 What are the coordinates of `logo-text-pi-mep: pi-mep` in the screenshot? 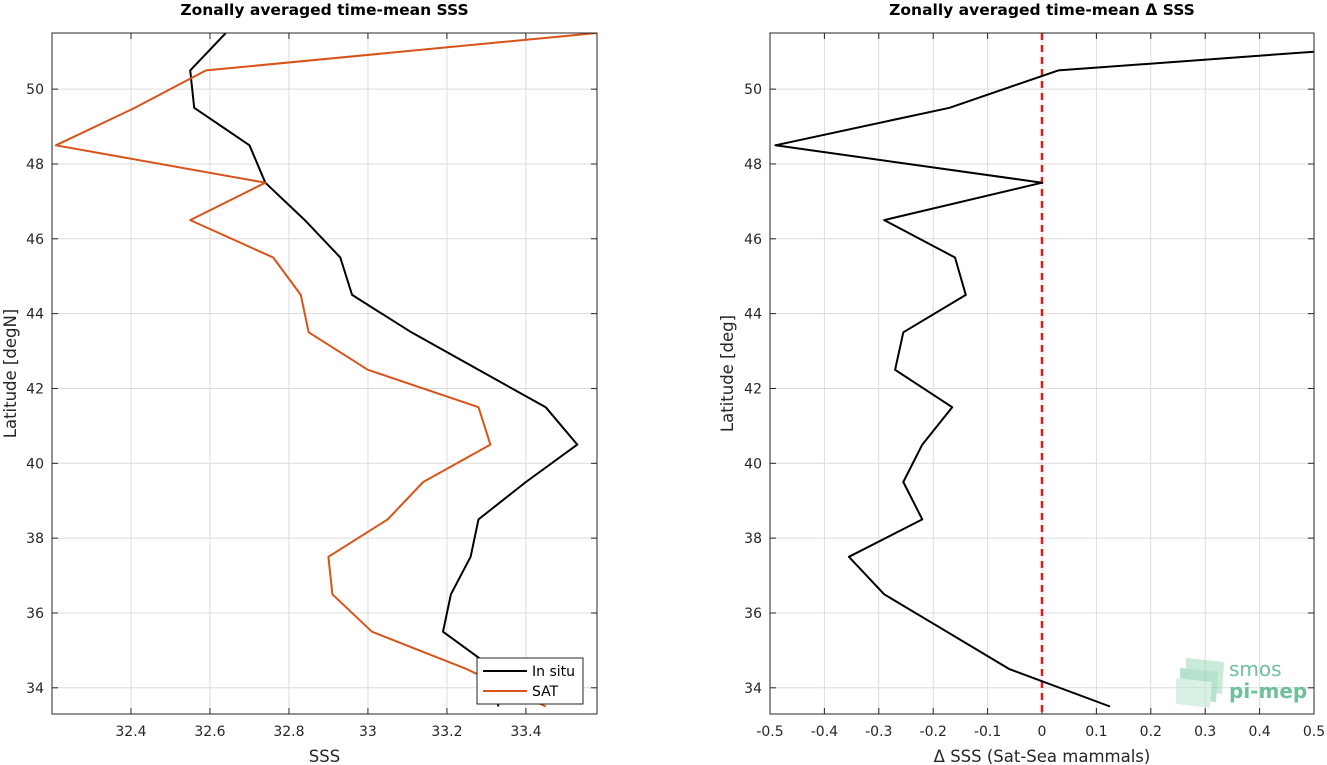 It's located at (1268, 691).